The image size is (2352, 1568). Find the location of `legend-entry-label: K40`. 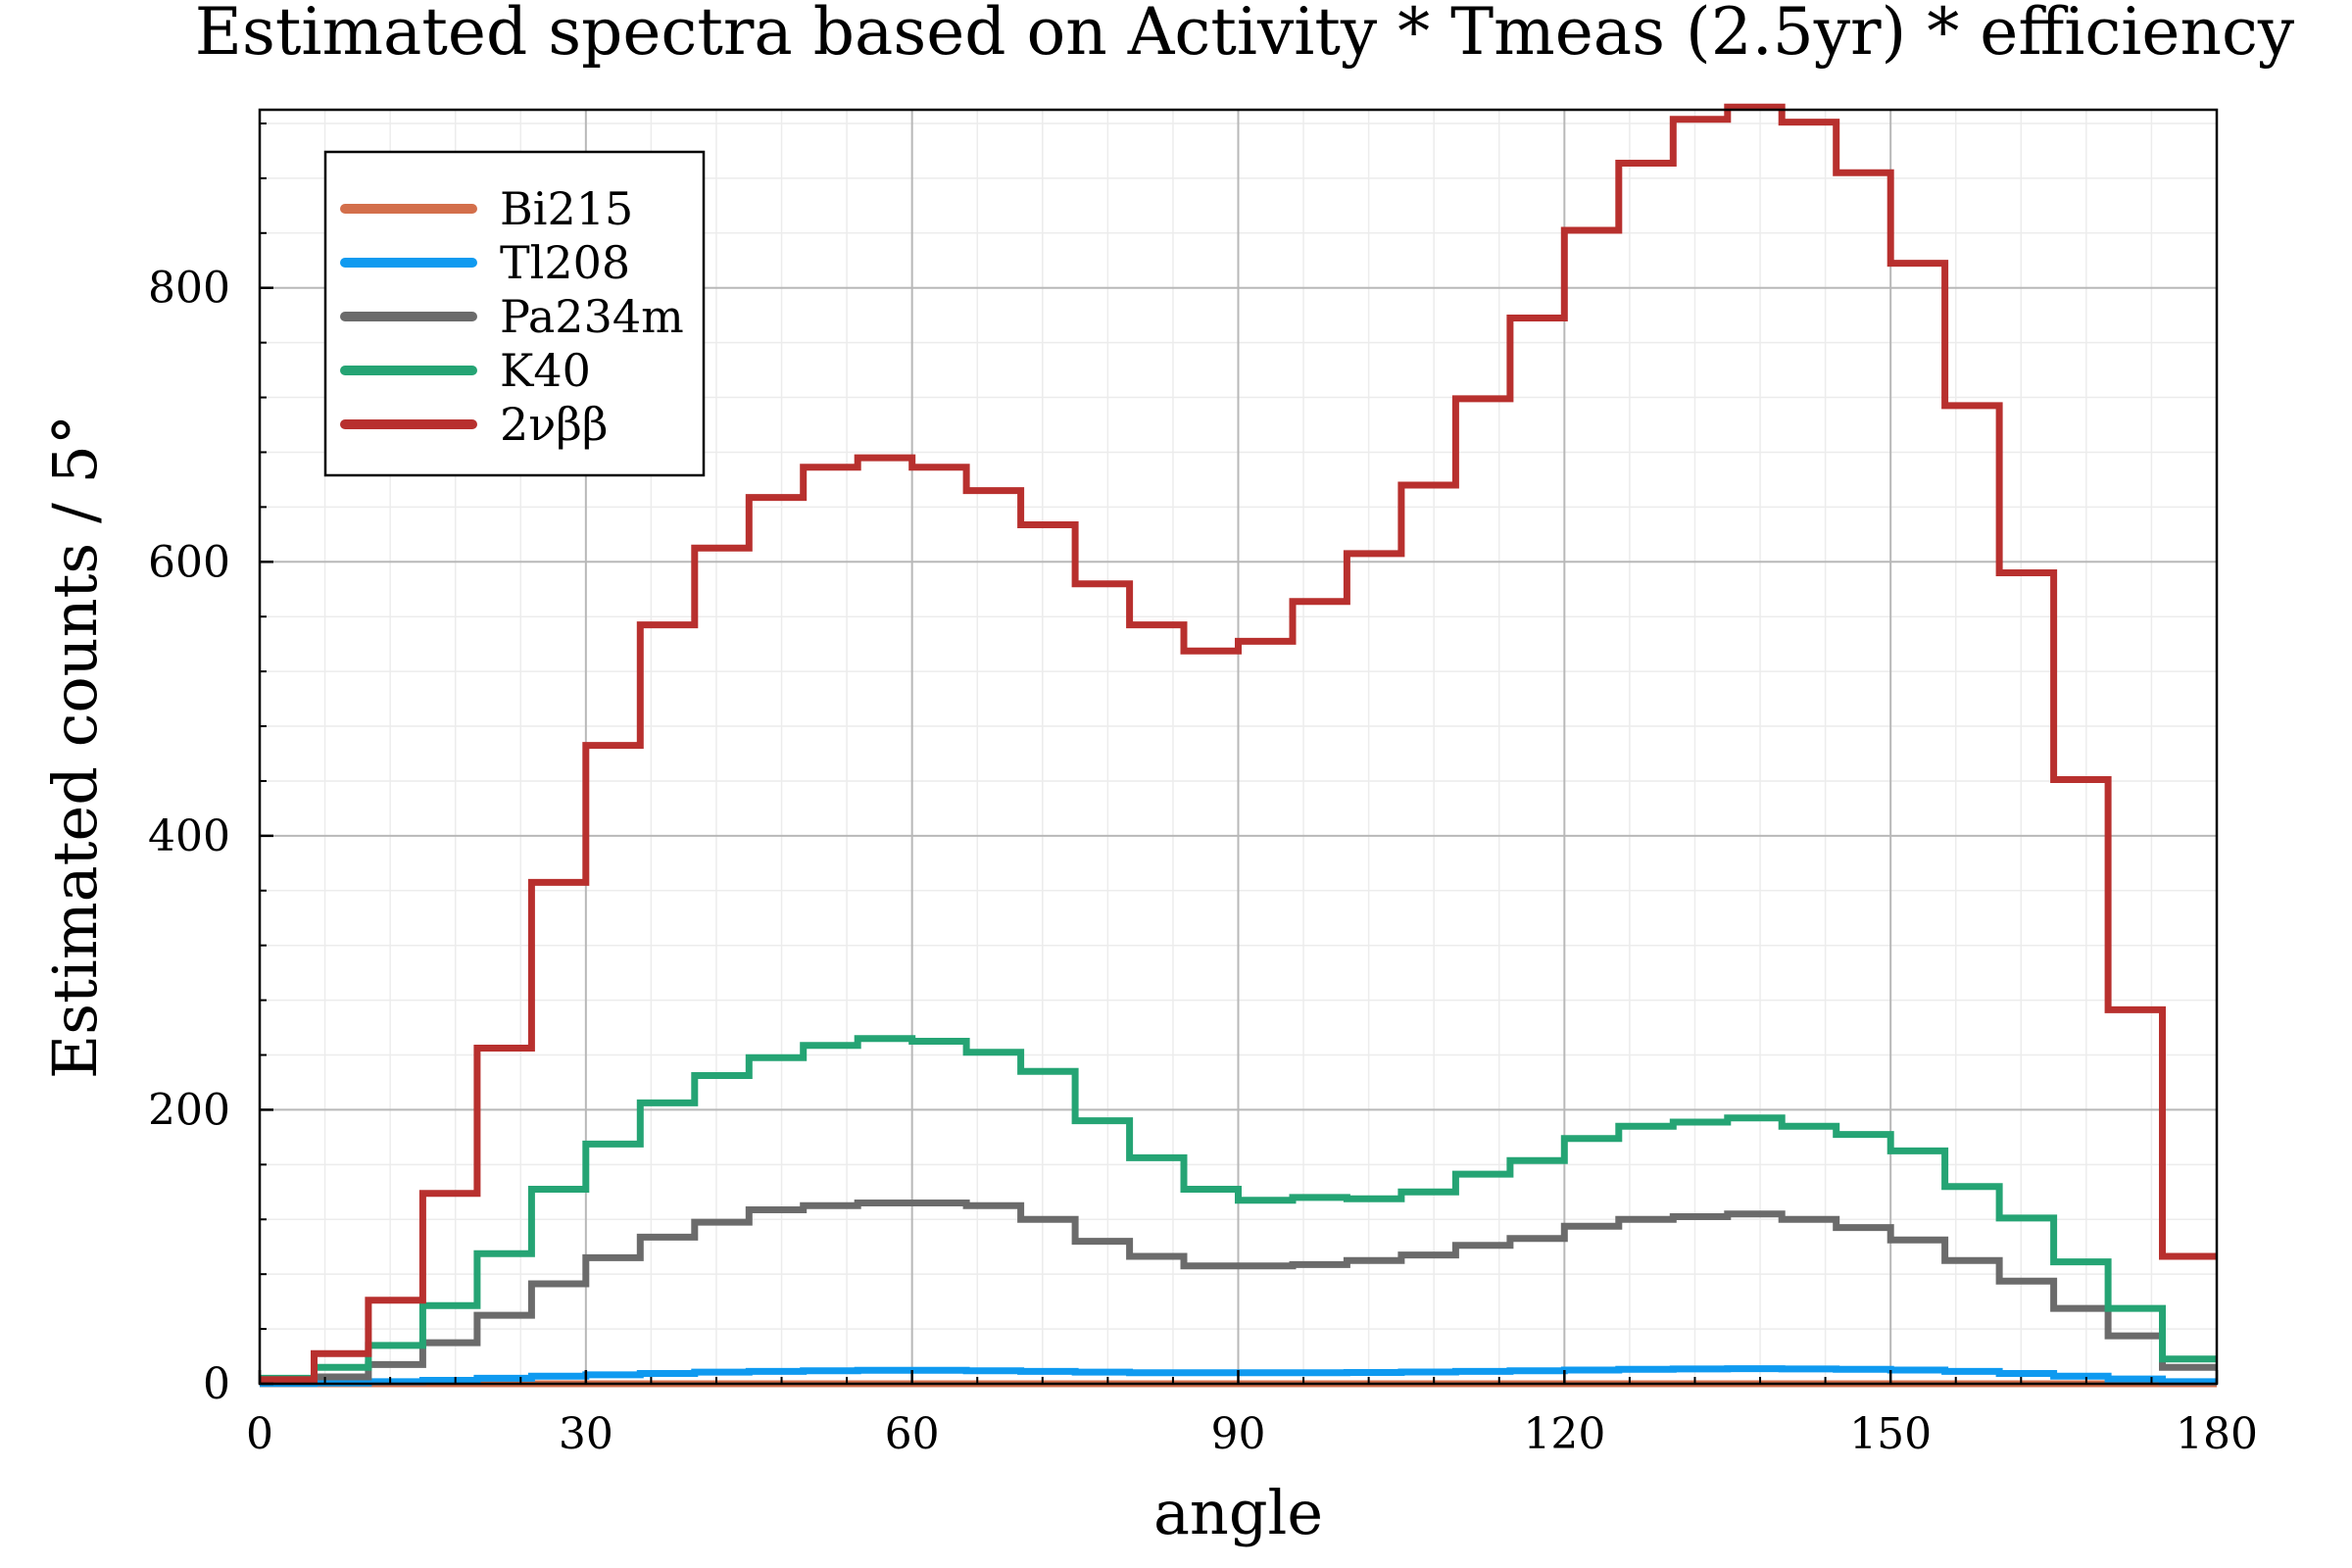

legend-entry-label: K40 is located at coordinates (545, 370).